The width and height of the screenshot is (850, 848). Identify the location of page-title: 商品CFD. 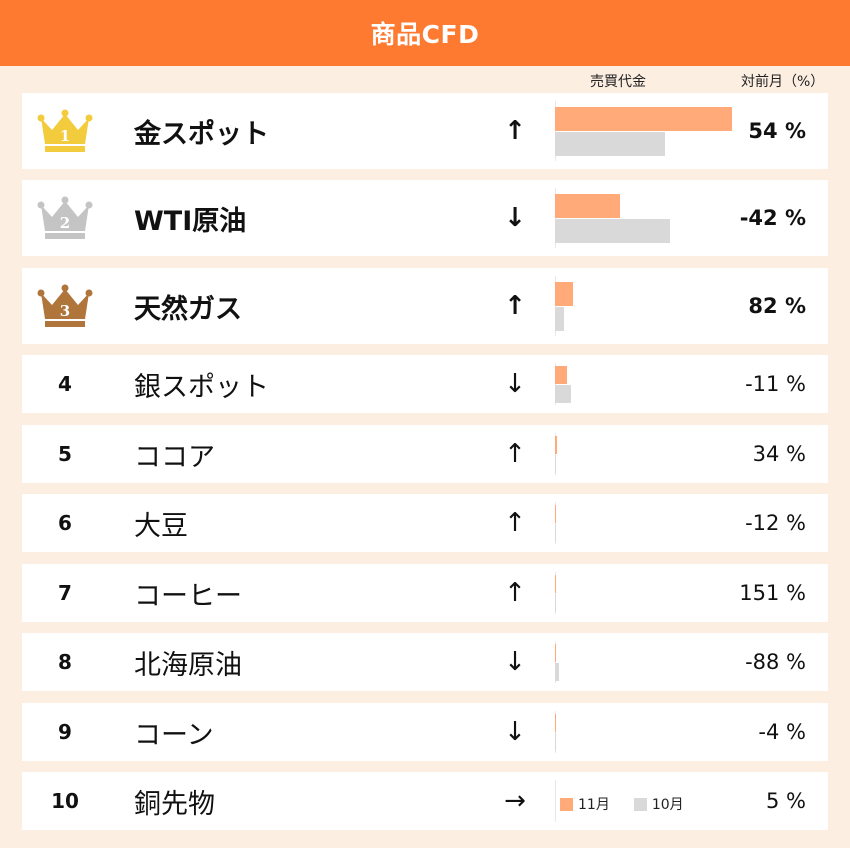
(425, 34).